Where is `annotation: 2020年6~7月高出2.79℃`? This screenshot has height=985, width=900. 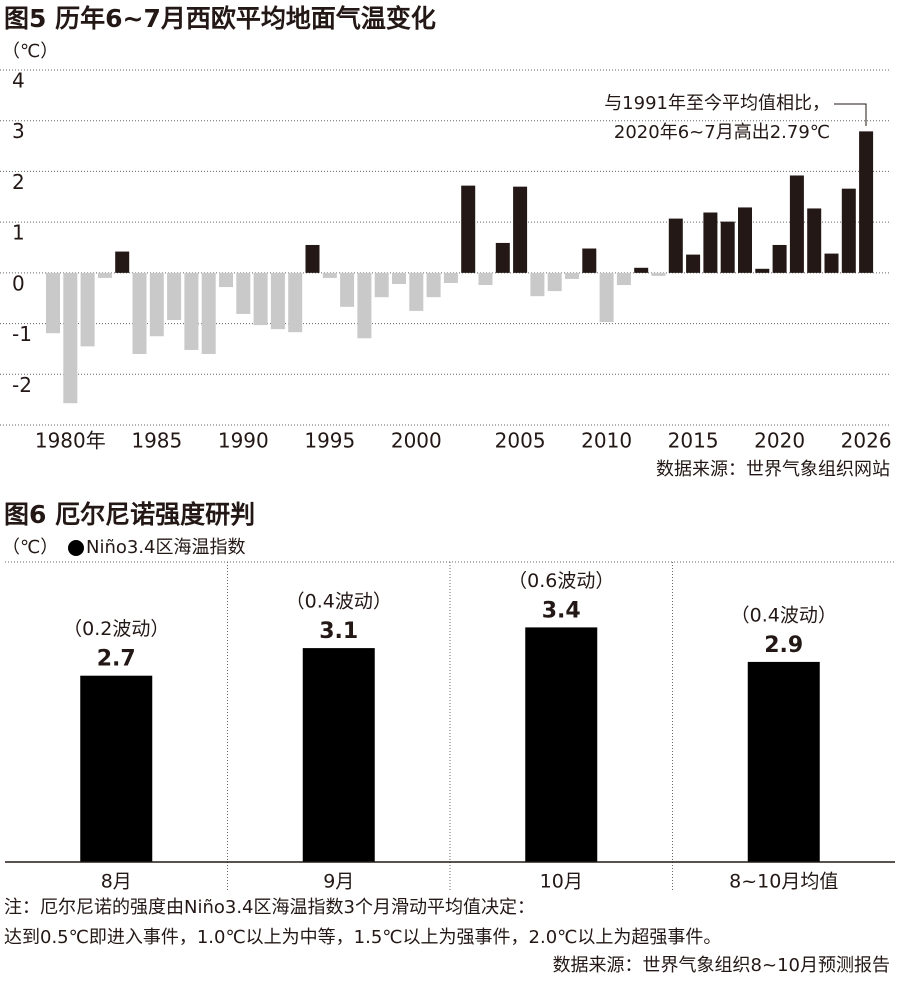
annotation: 2020年6~7月高出2.79℃ is located at coordinates (722, 132).